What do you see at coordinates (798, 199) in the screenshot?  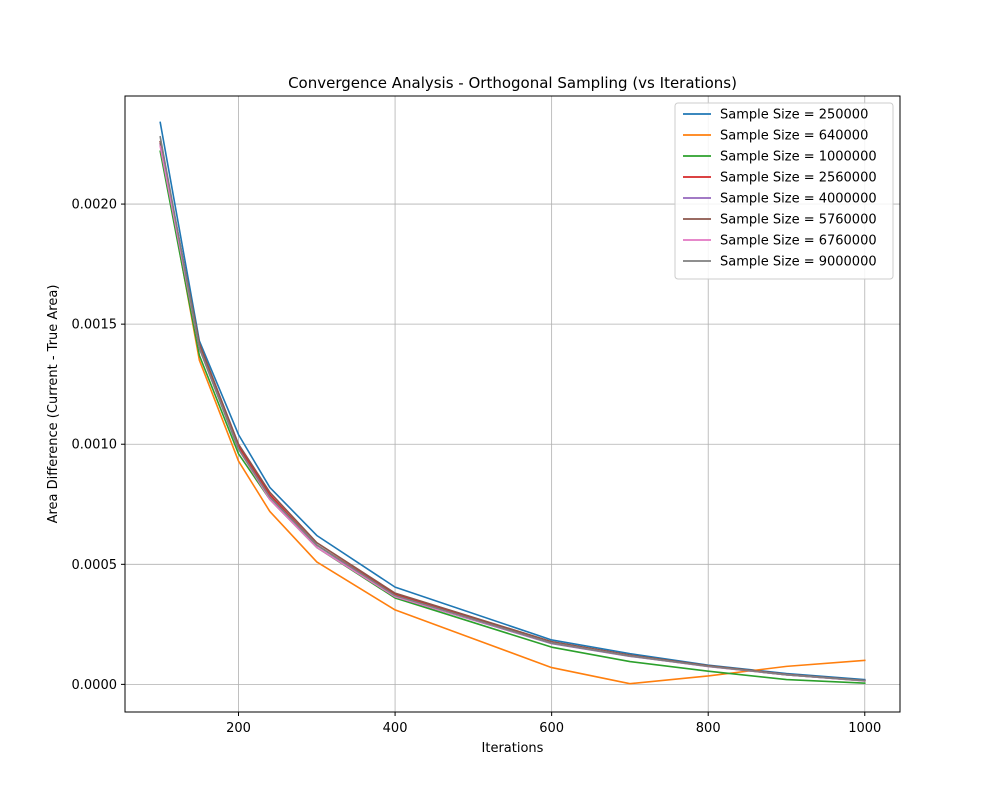 I see `legend-label: Sample Size = 4000000` at bounding box center [798, 199].